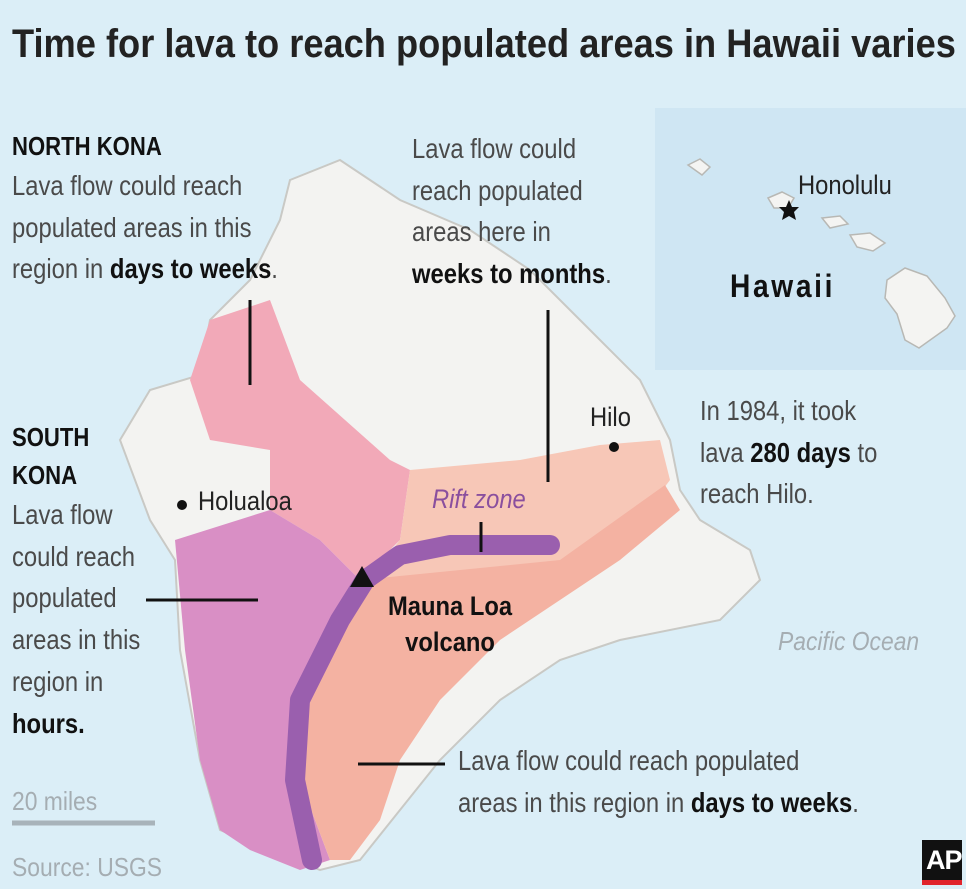 This screenshot has height=889, width=966. Describe the element at coordinates (55, 801) in the screenshot. I see `scale-label: 20 miles` at that location.